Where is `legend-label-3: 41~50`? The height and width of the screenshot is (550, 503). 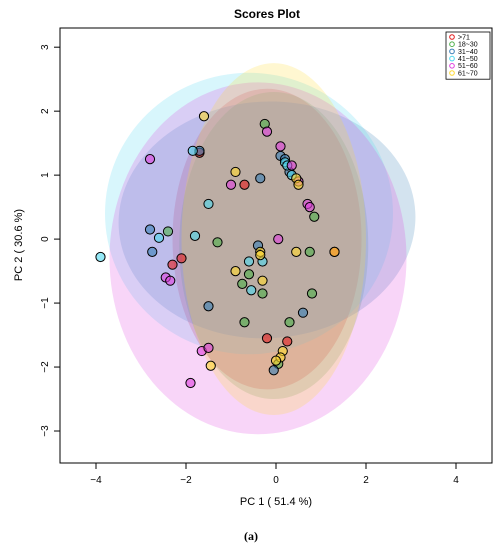 legend-label-3: 41~50 is located at coordinates (468, 59).